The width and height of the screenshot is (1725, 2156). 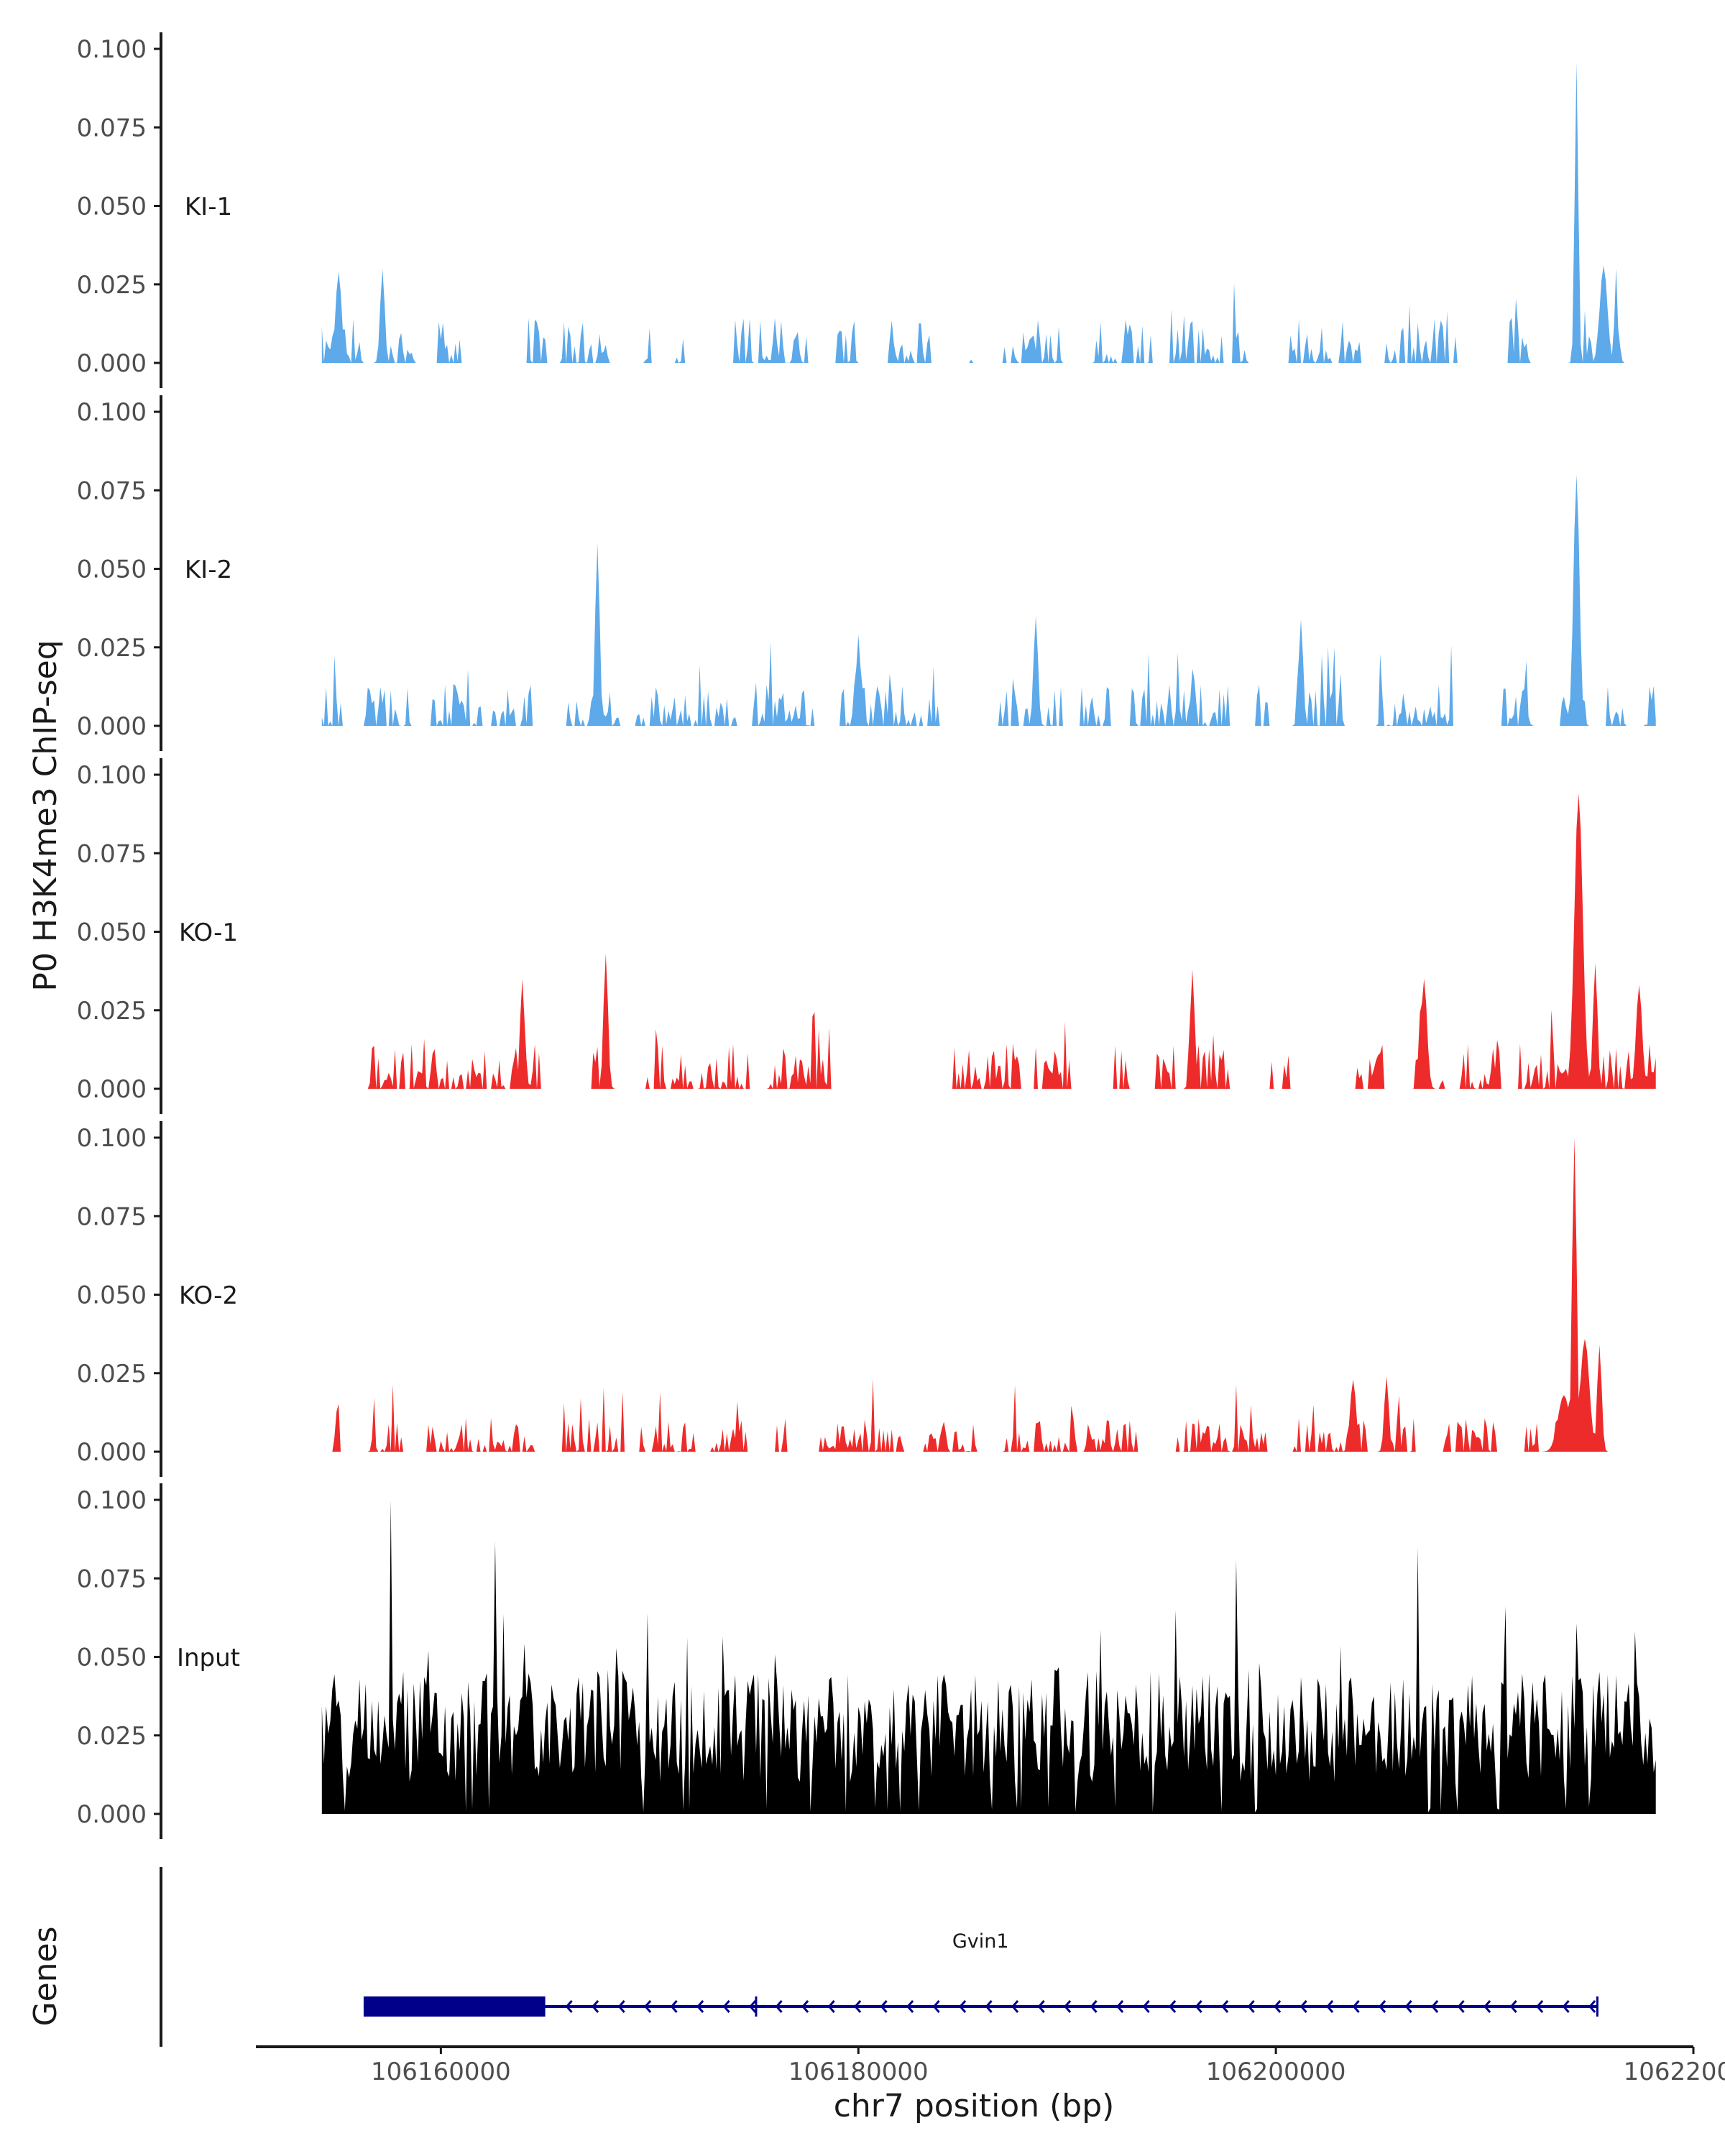 I want to click on track-label: KO-1, so click(x=208, y=932).